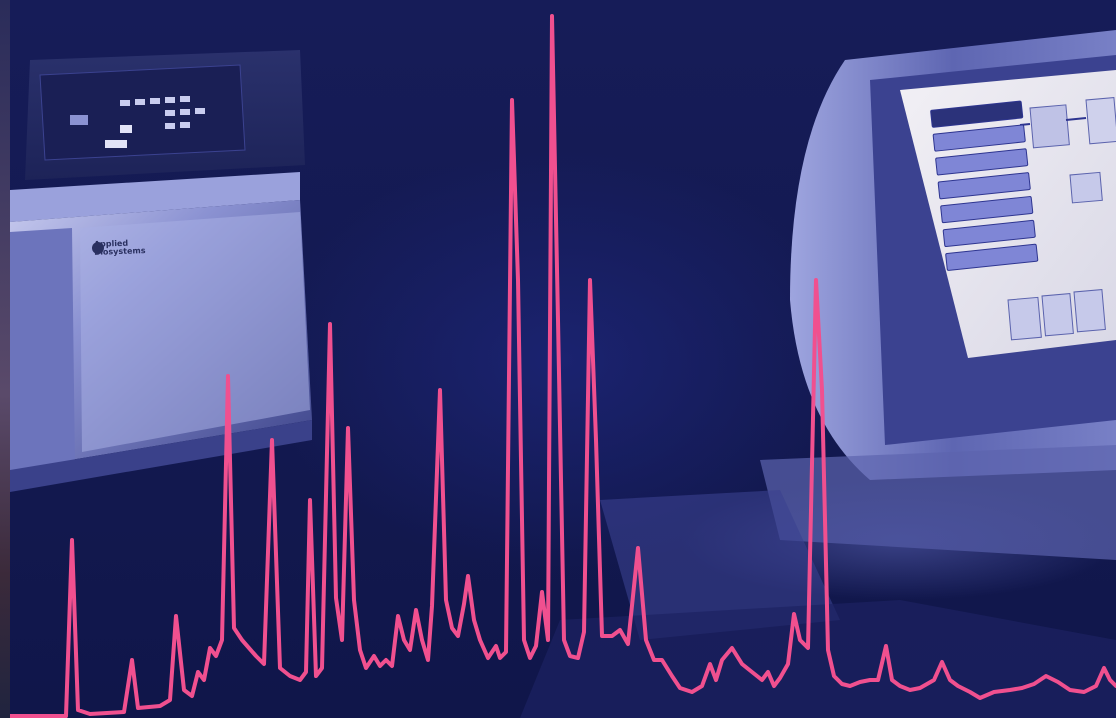 This screenshot has width=1116, height=718. Describe the element at coordinates (98, 248) in the screenshot. I see `logo-icon` at that location.